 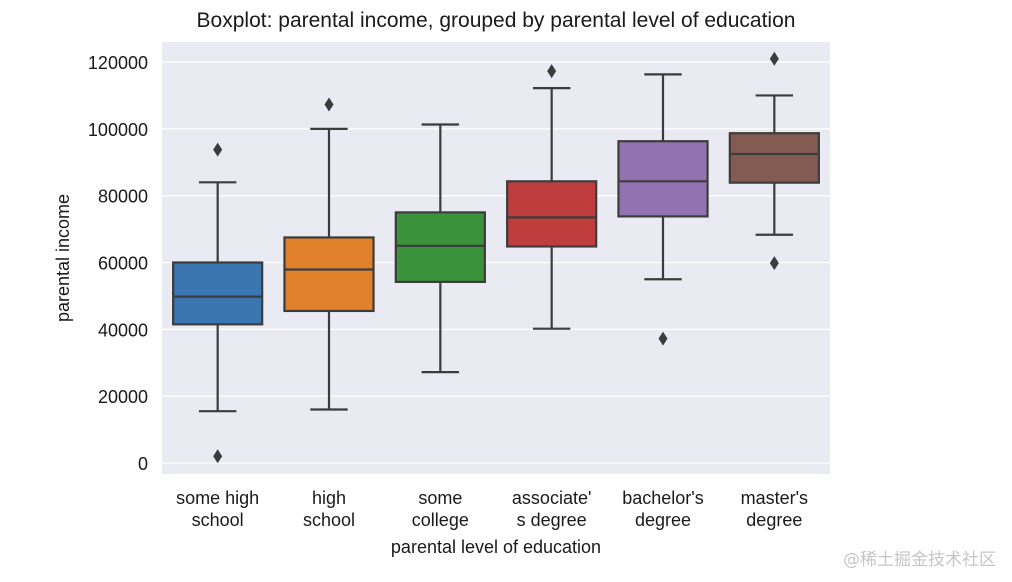 What do you see at coordinates (496, 547) in the screenshot?
I see `x-axis-label: parental level of education` at bounding box center [496, 547].